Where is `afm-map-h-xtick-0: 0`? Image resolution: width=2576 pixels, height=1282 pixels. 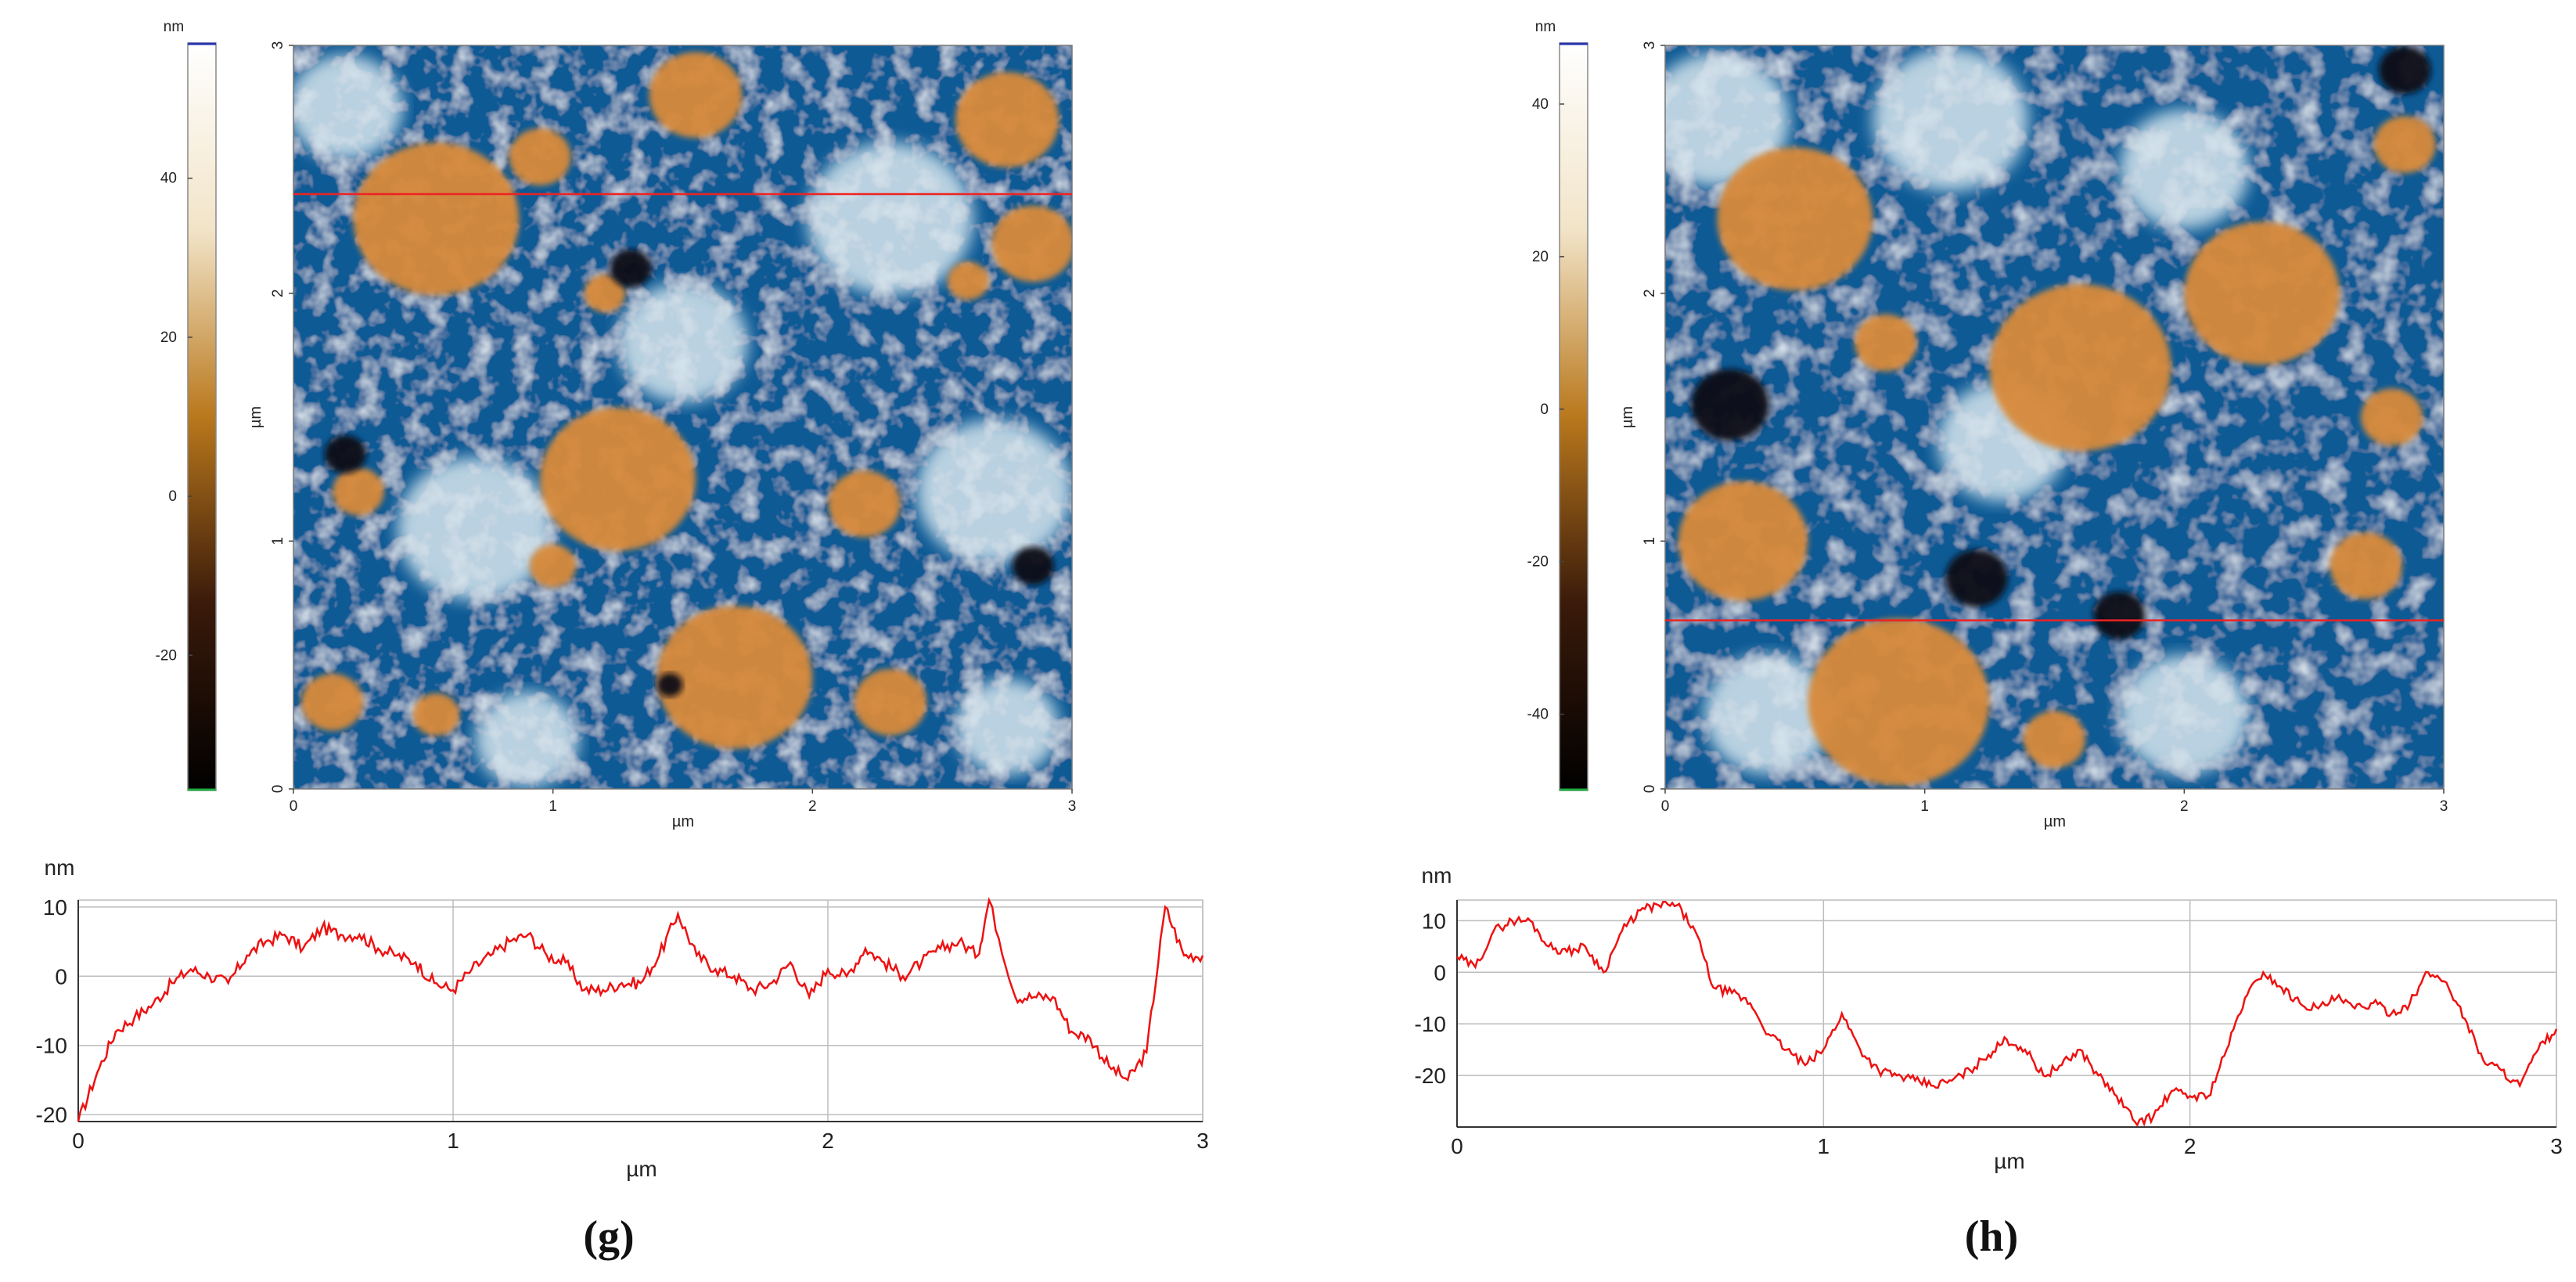
afm-map-h-xtick-0: 0 is located at coordinates (1665, 806).